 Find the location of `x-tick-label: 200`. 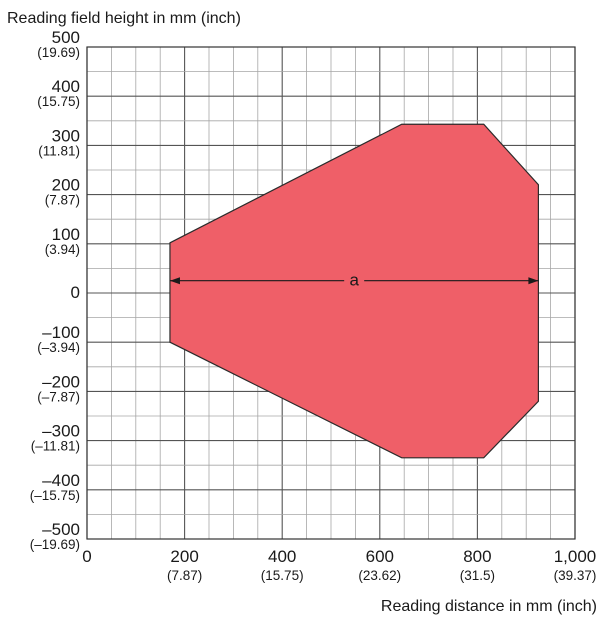

x-tick-label: 200 is located at coordinates (184, 556).